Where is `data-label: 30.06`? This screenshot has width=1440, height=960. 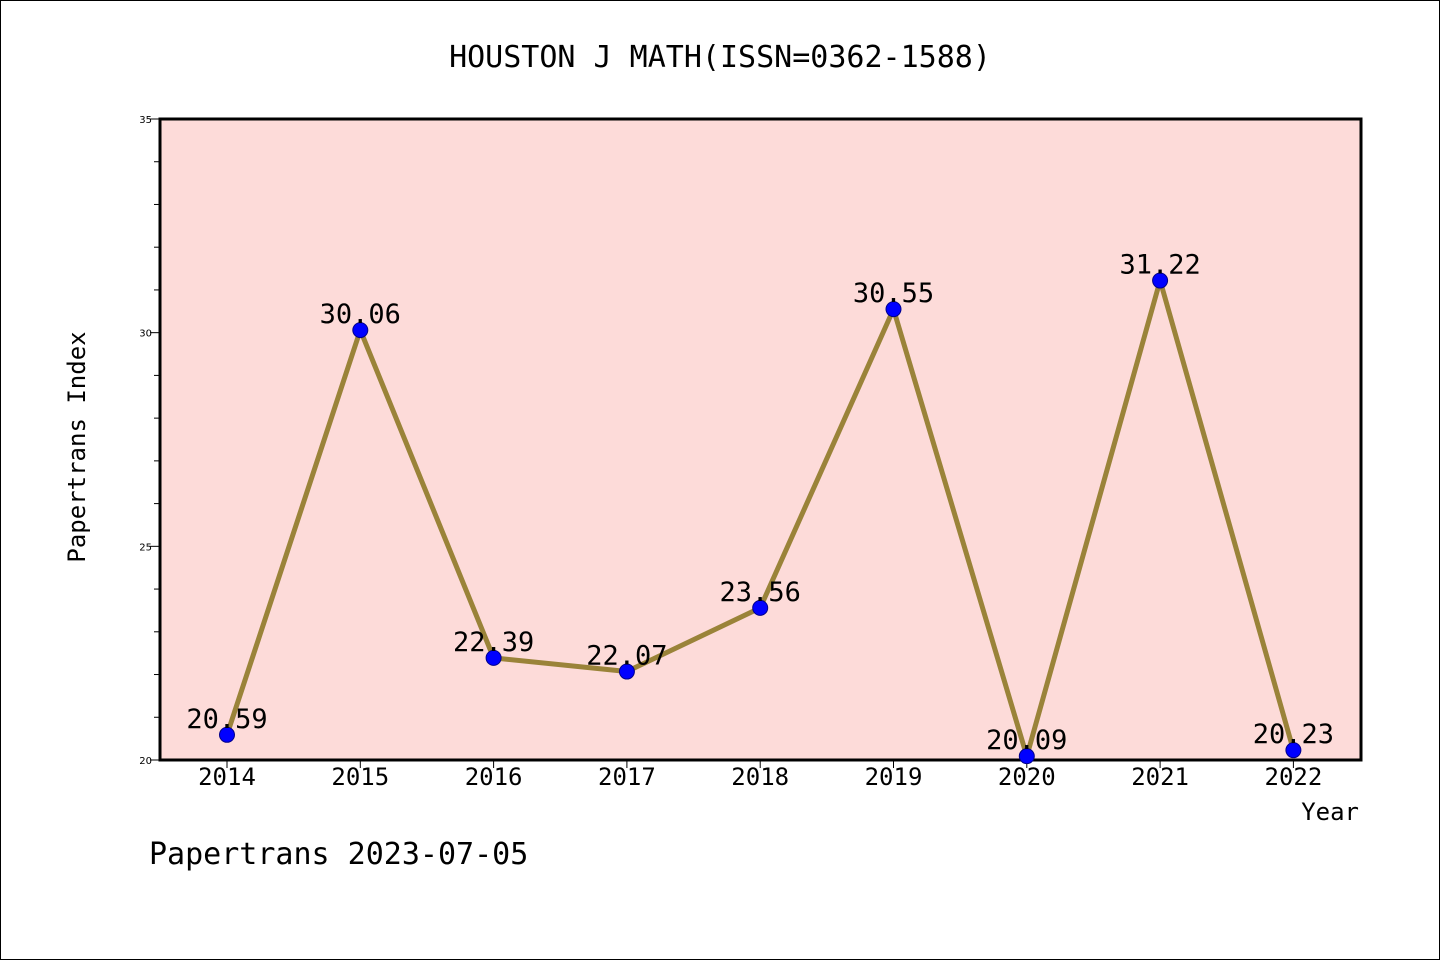 data-label: 30.06 is located at coordinates (360, 314).